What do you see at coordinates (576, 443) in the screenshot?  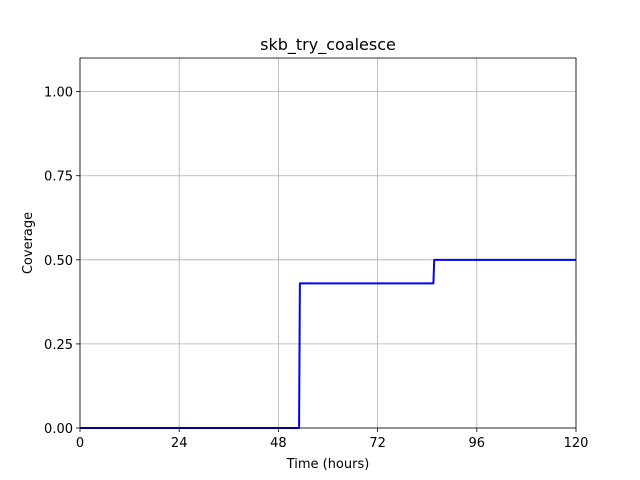 I see `x-tick-label: 120` at bounding box center [576, 443].